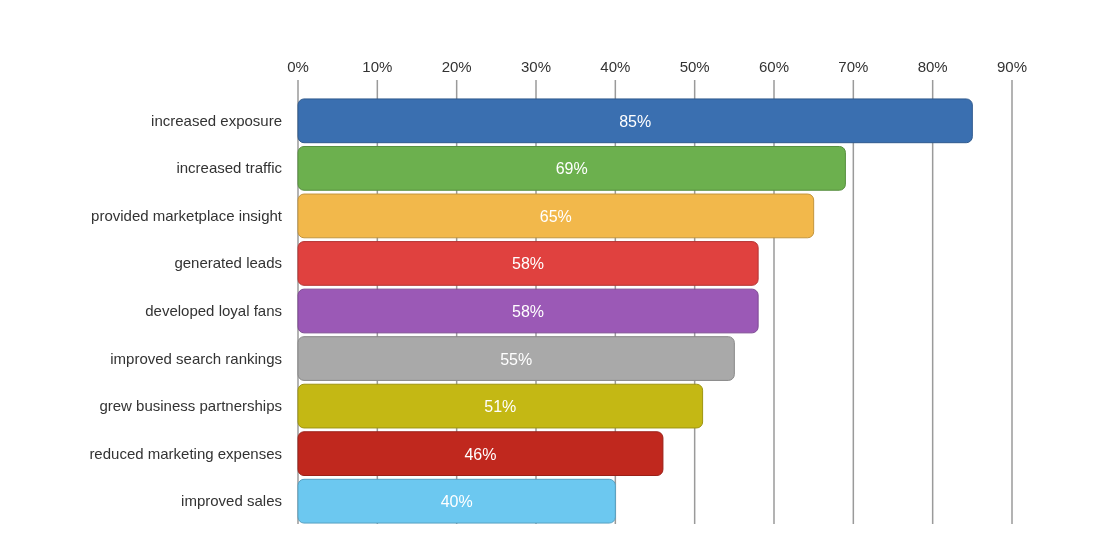 The image size is (1110, 540). I want to click on x-tick-label: 30%, so click(536, 66).